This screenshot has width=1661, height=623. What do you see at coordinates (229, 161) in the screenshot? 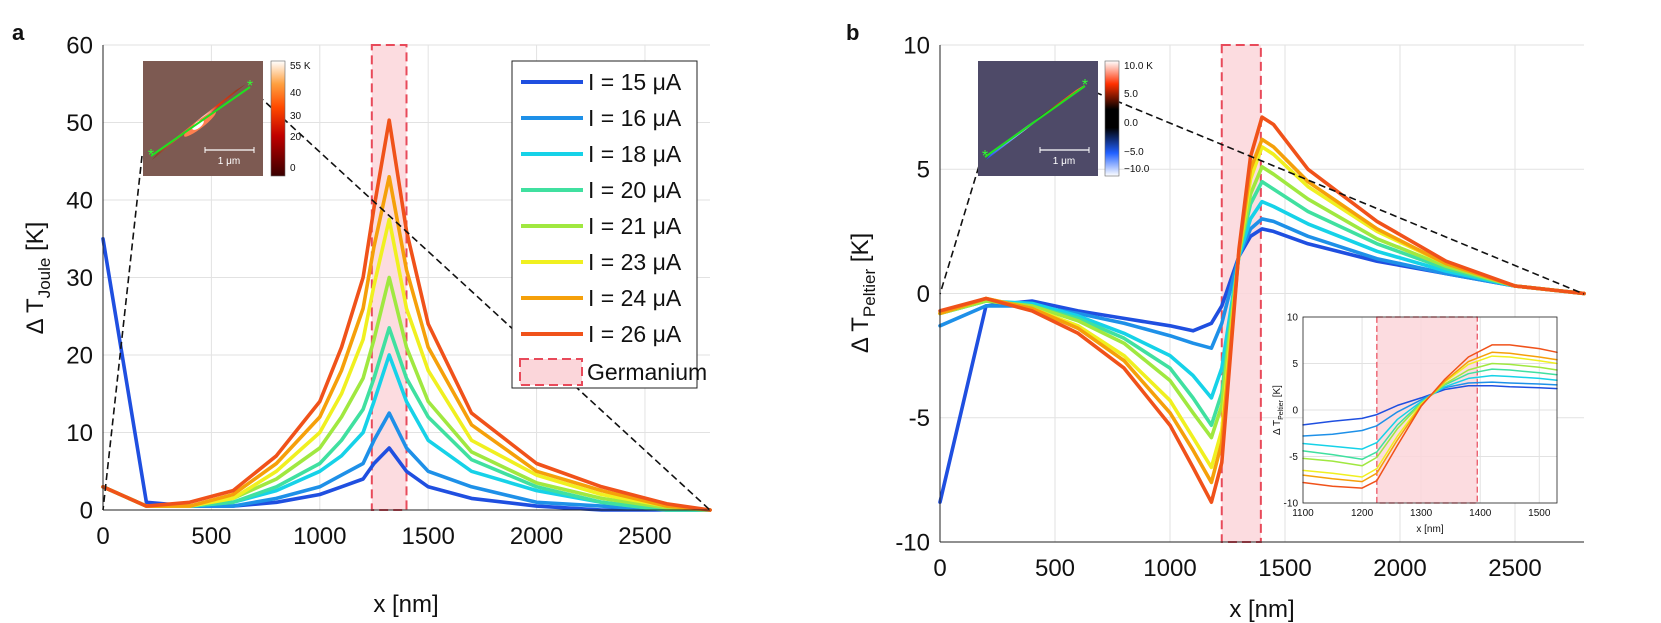
I see `panel-a-scale-label: 1 μm` at bounding box center [229, 161].